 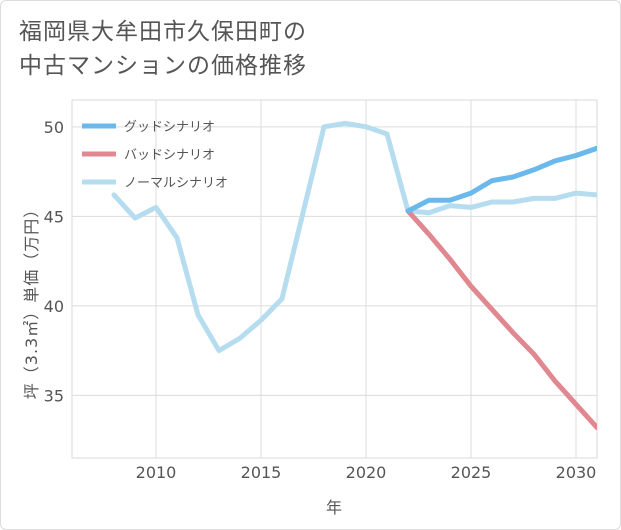 What do you see at coordinates (163, 32) in the screenshot?
I see `chart-title-line-1: 福岡県大牟田市久保田町の` at bounding box center [163, 32].